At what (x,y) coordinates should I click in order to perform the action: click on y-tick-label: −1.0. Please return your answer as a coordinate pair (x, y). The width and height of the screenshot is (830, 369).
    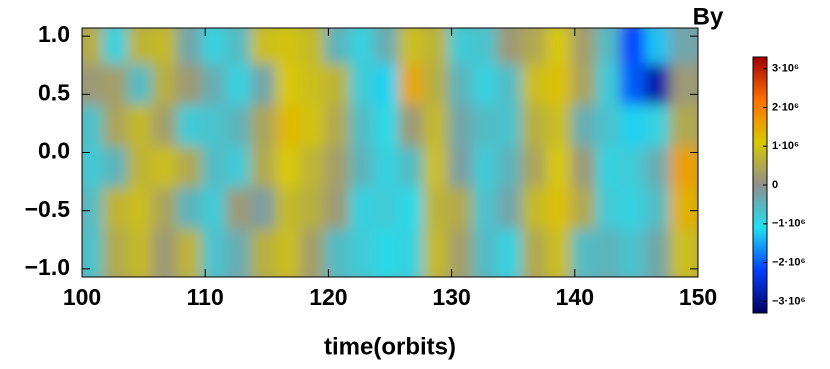
    Looking at the image, I should click on (47, 267).